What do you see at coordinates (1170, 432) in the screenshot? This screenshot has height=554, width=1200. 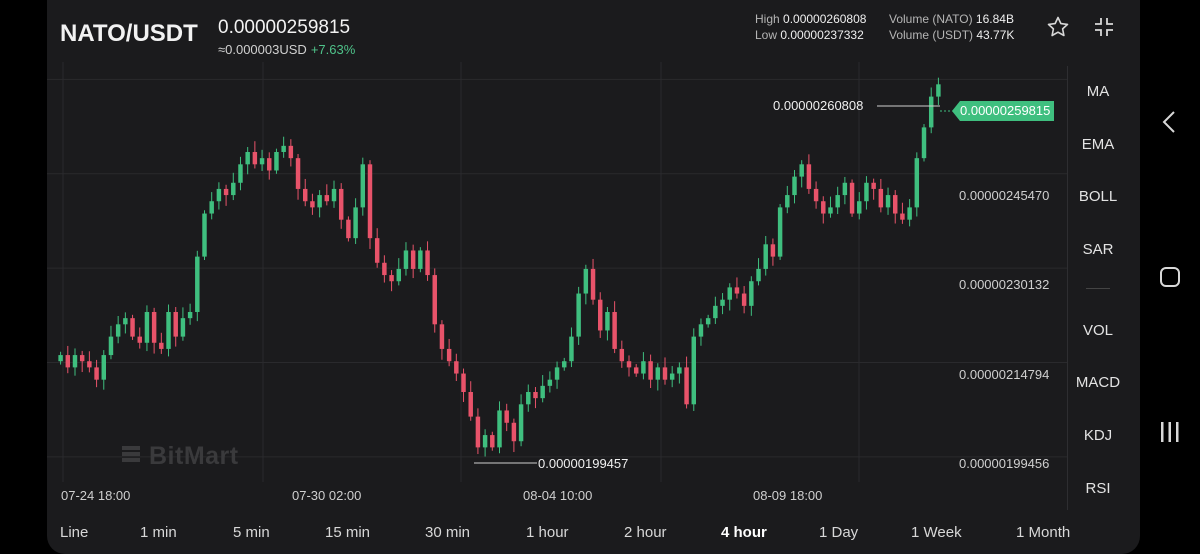 I see `recents-icon` at bounding box center [1170, 432].